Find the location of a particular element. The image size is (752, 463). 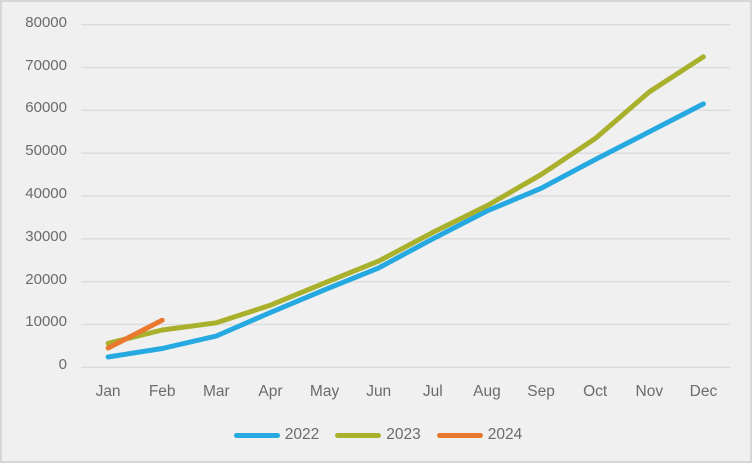

y-axis-tick-label: 70000 is located at coordinates (46, 65).